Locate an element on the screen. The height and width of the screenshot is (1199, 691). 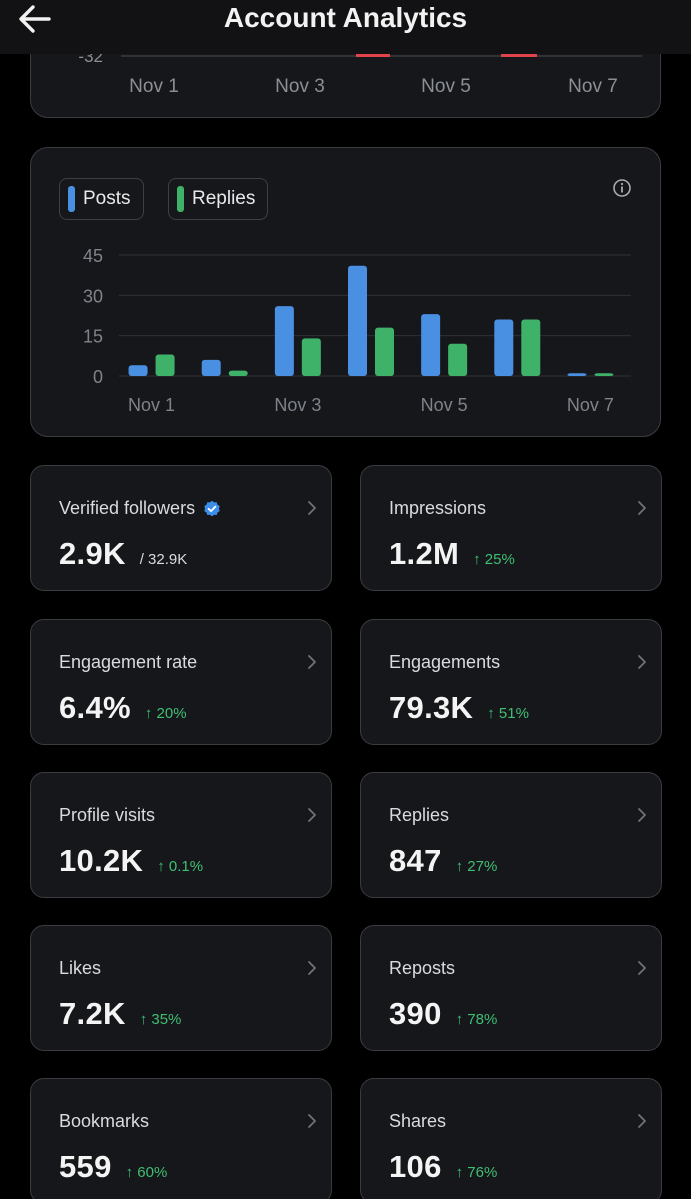
metric-label-text: Engagements is located at coordinates (445, 662).